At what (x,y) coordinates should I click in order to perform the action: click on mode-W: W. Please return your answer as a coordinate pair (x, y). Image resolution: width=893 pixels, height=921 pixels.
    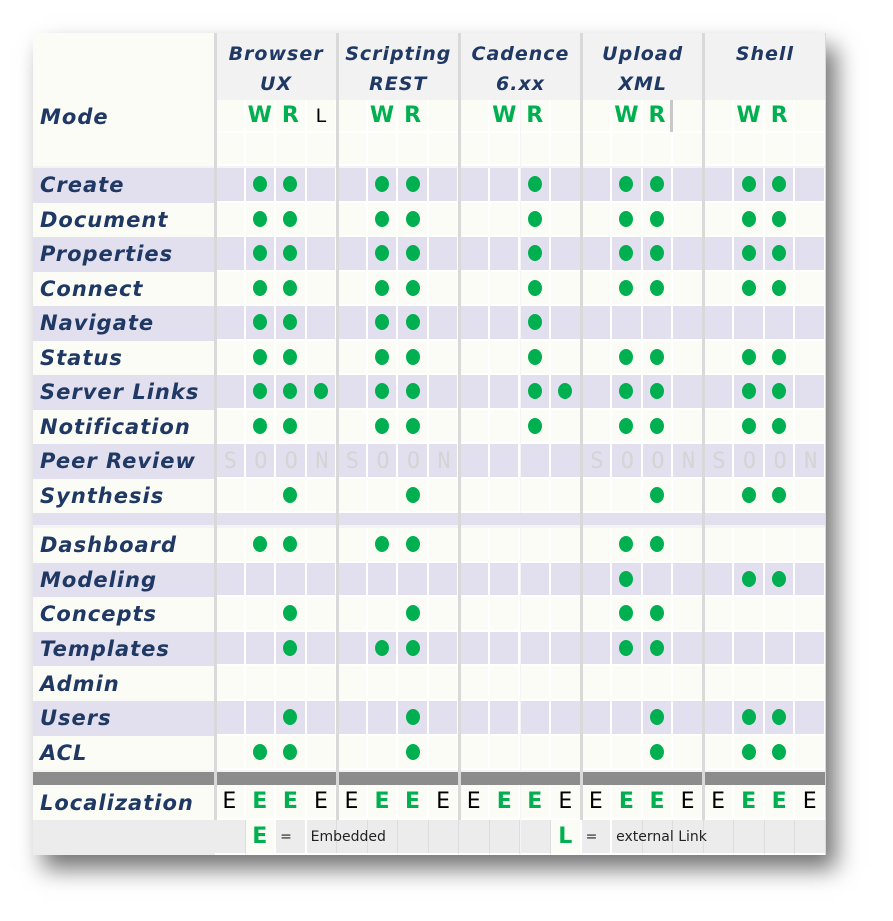
    Looking at the image, I should click on (505, 116).